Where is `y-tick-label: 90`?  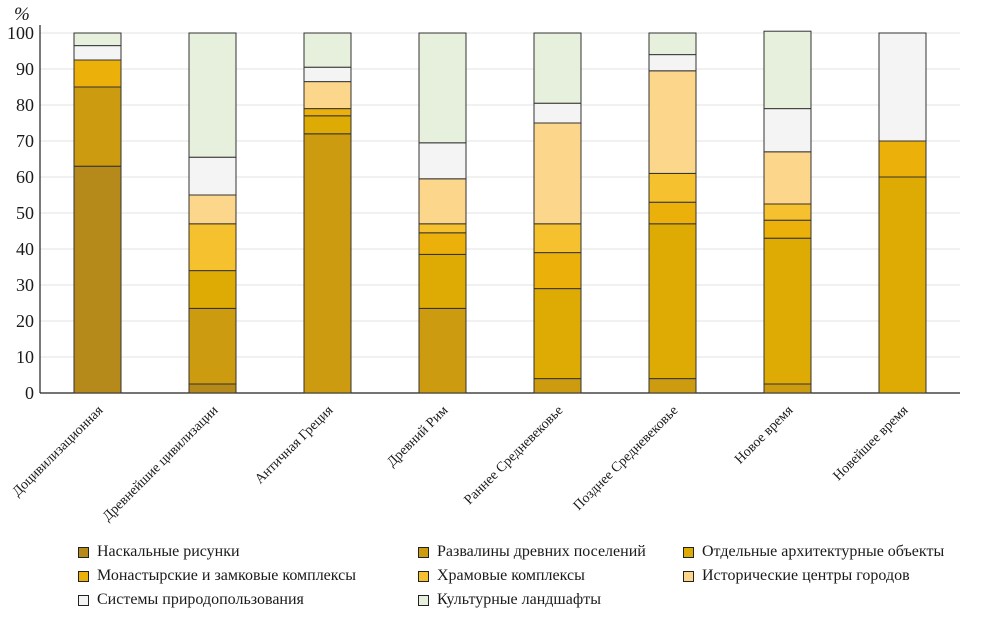 y-tick-label: 90 is located at coordinates (25, 69).